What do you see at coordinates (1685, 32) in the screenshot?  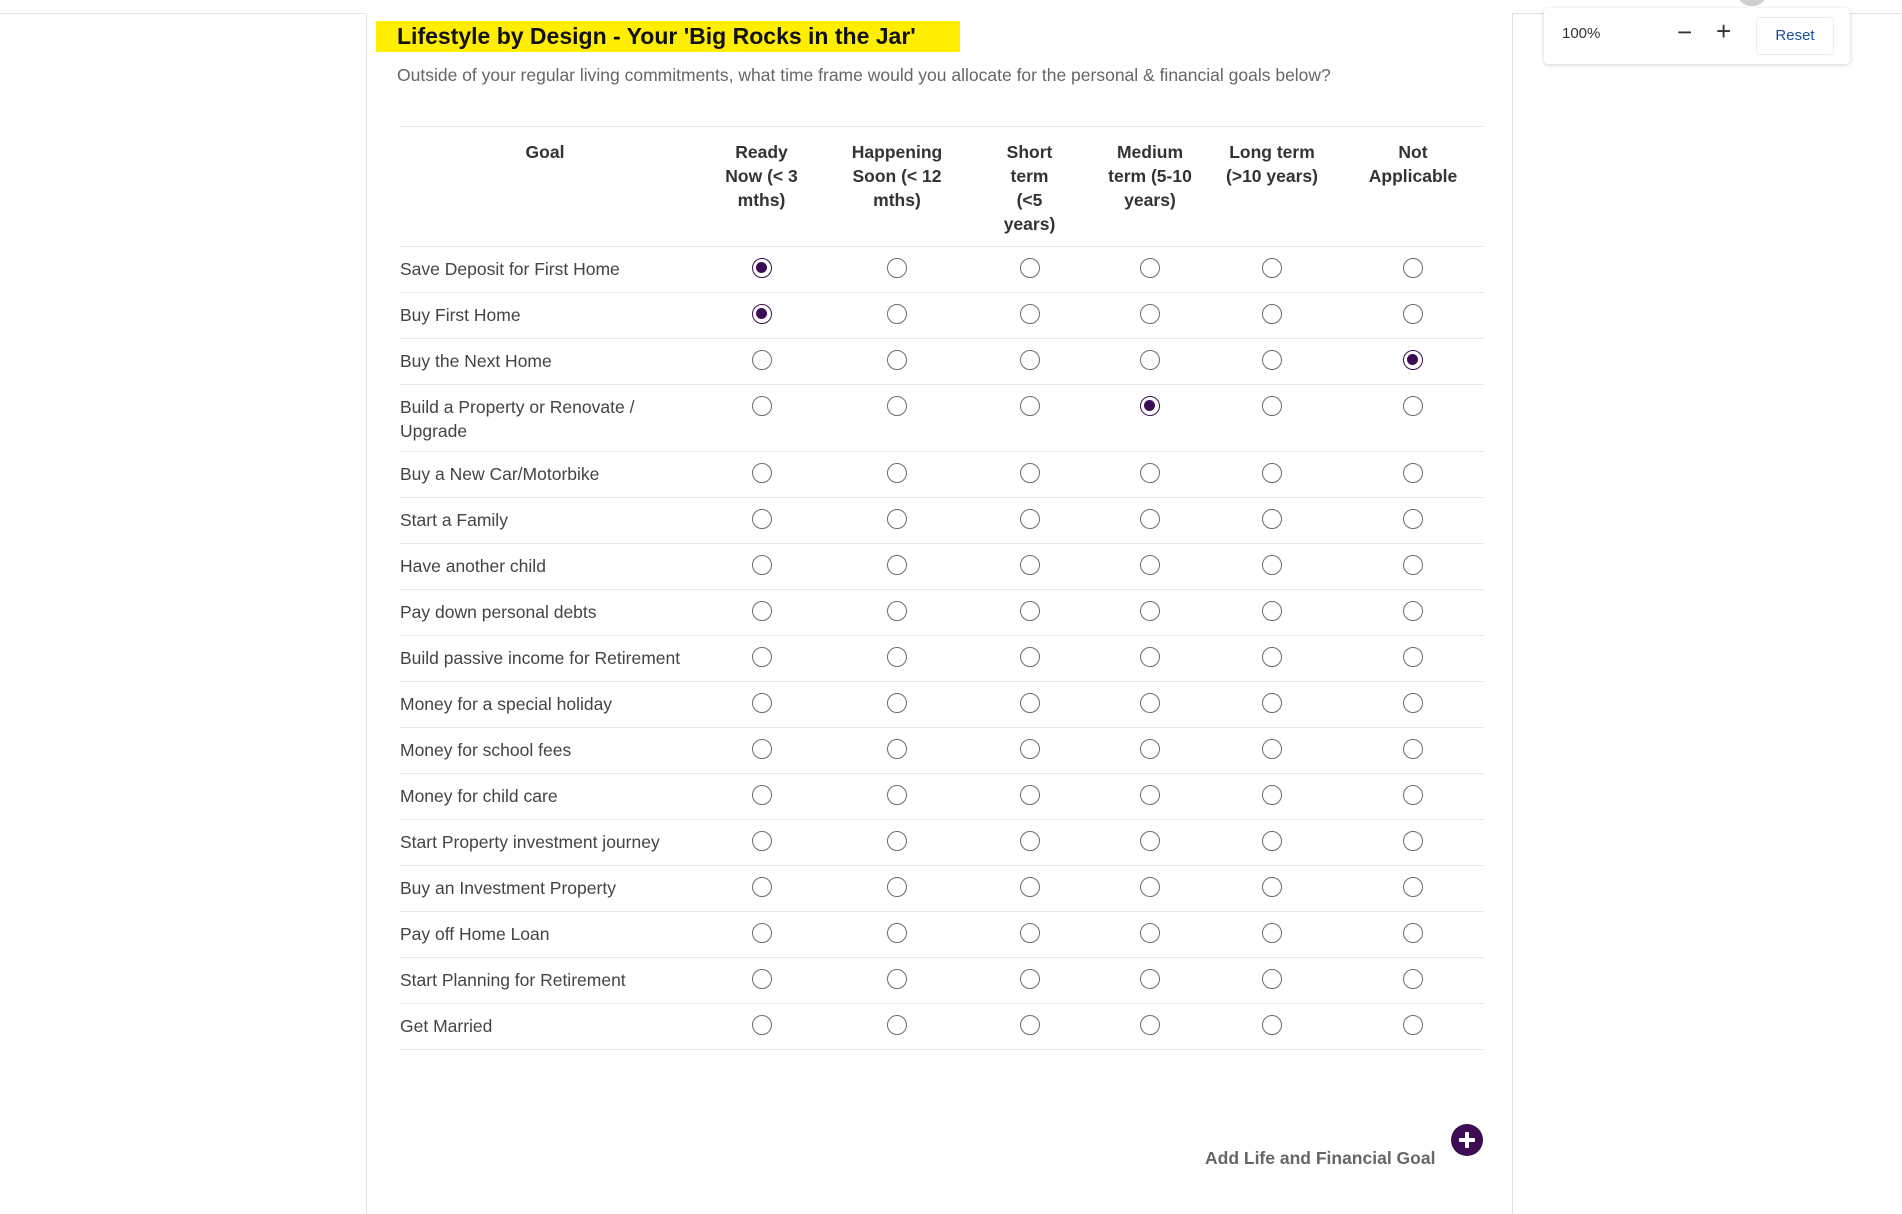 I see `zoom-out-button: −` at bounding box center [1685, 32].